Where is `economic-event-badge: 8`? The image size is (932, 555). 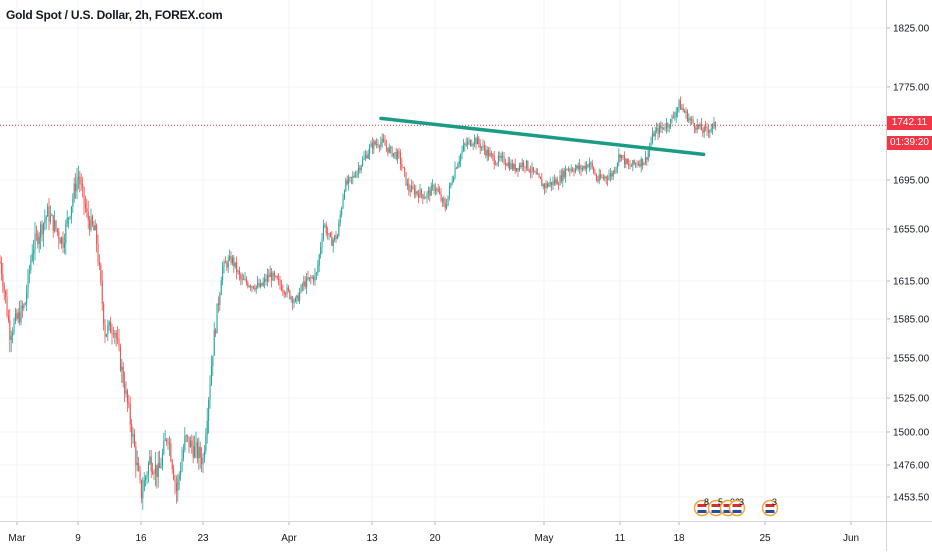
economic-event-badge: 8 is located at coordinates (702, 507).